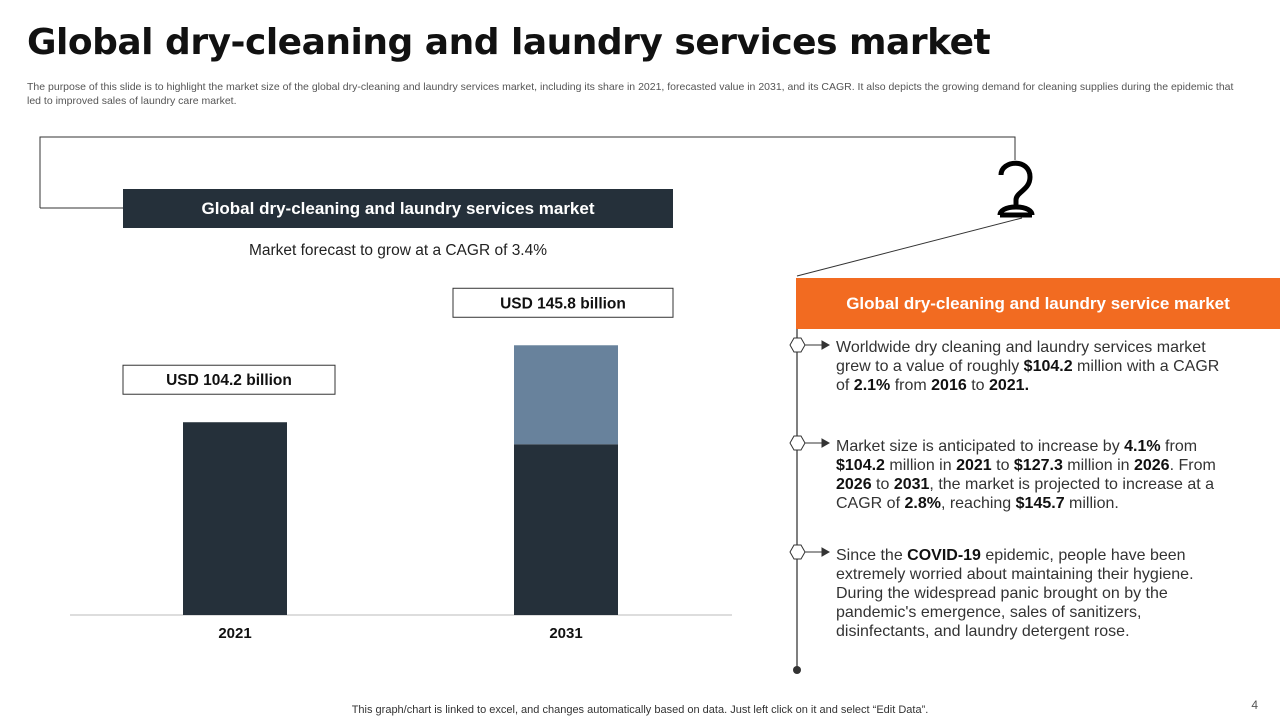  Describe the element at coordinates (1142, 446) in the screenshot. I see `text-run: 4.1%` at that location.